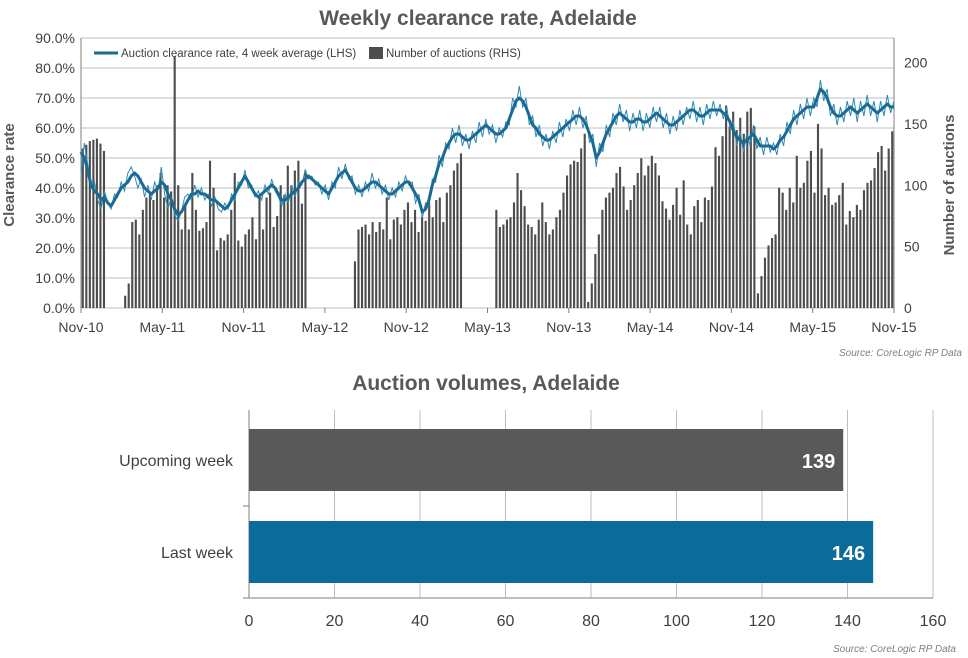  What do you see at coordinates (244, 327) in the screenshot?
I see `x-tick-label: Nov-11` at bounding box center [244, 327].